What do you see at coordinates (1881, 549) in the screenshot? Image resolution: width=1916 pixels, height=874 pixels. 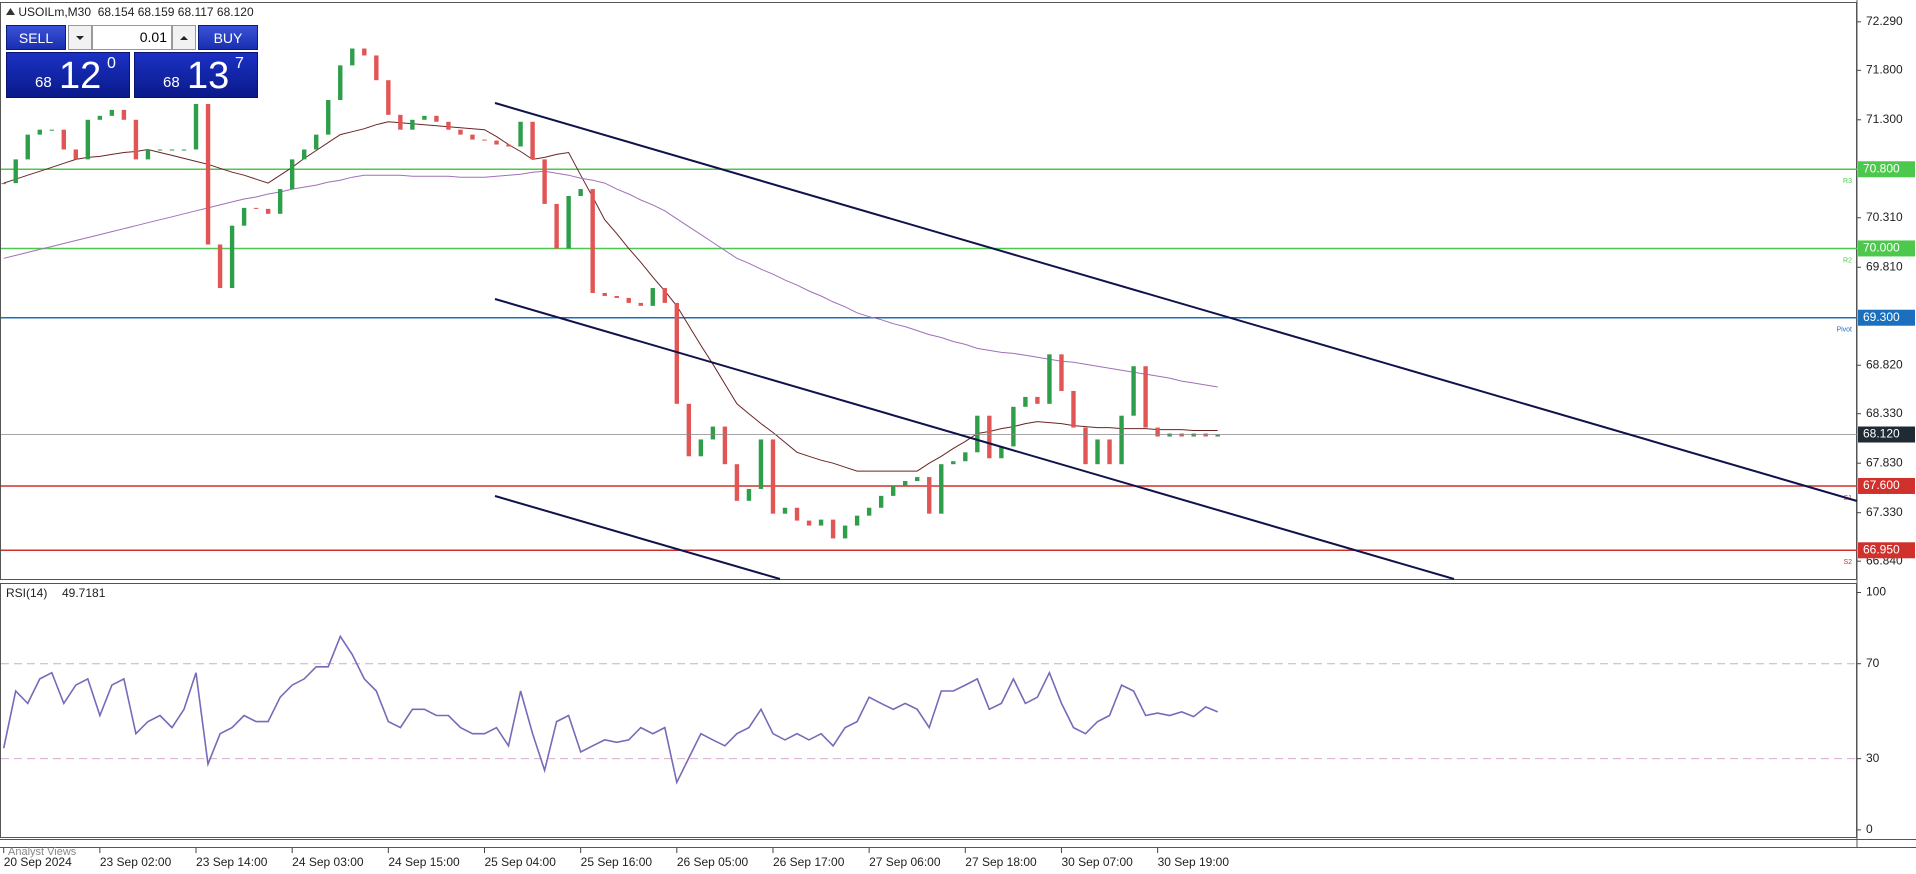 I see `level-label: 66.950` at bounding box center [1881, 549].